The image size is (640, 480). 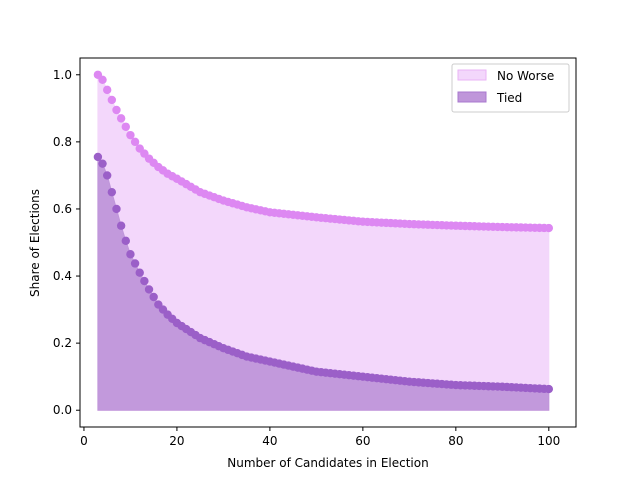 I want to click on y-tick-label: 0.2, so click(x=62, y=343).